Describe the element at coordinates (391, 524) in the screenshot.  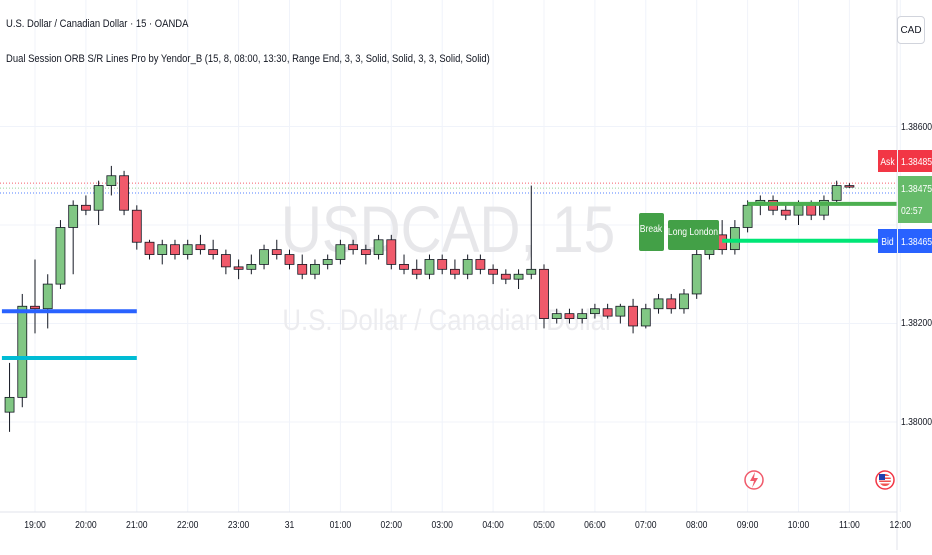
I see `time-tick: 02:00` at that location.